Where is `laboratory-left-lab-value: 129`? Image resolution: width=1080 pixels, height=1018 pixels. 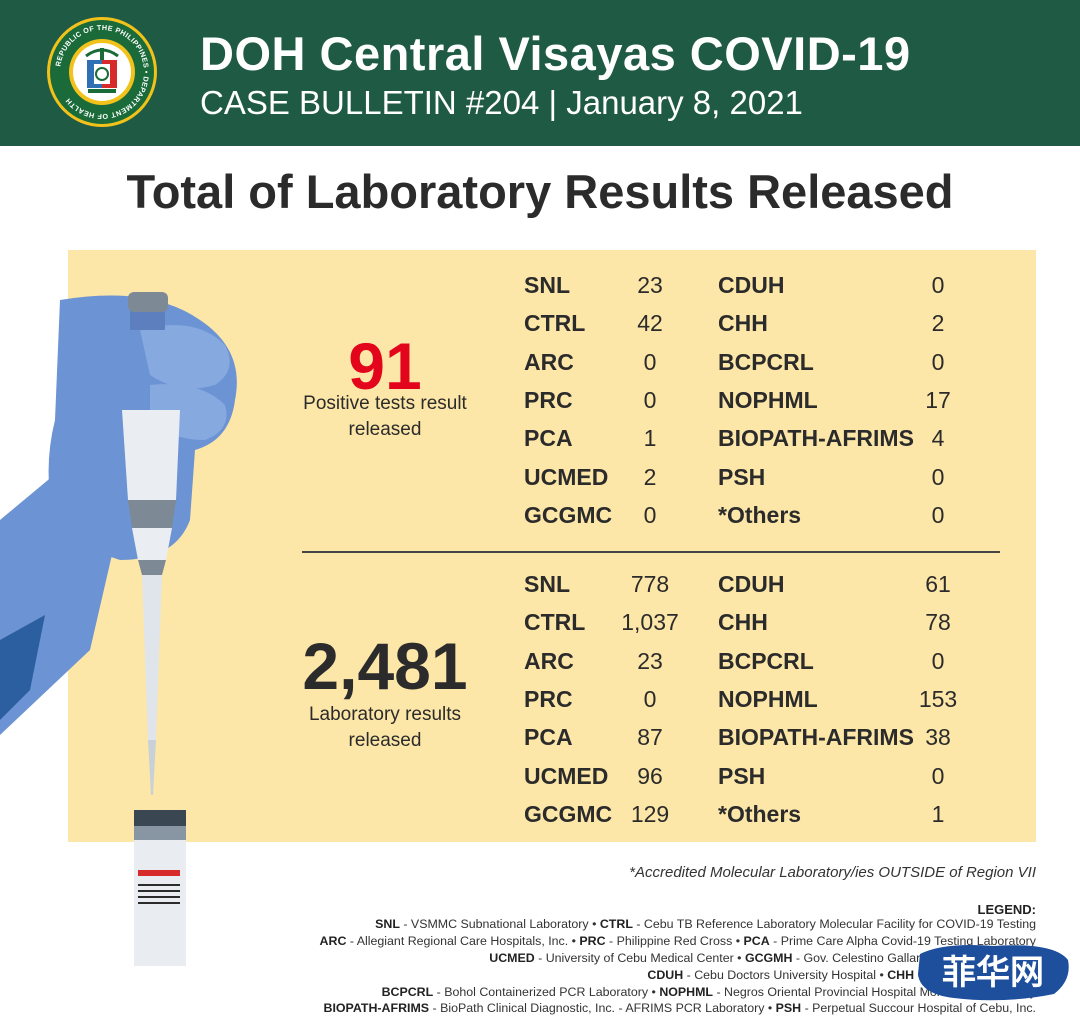 laboratory-left-lab-value: 129 is located at coordinates (650, 813).